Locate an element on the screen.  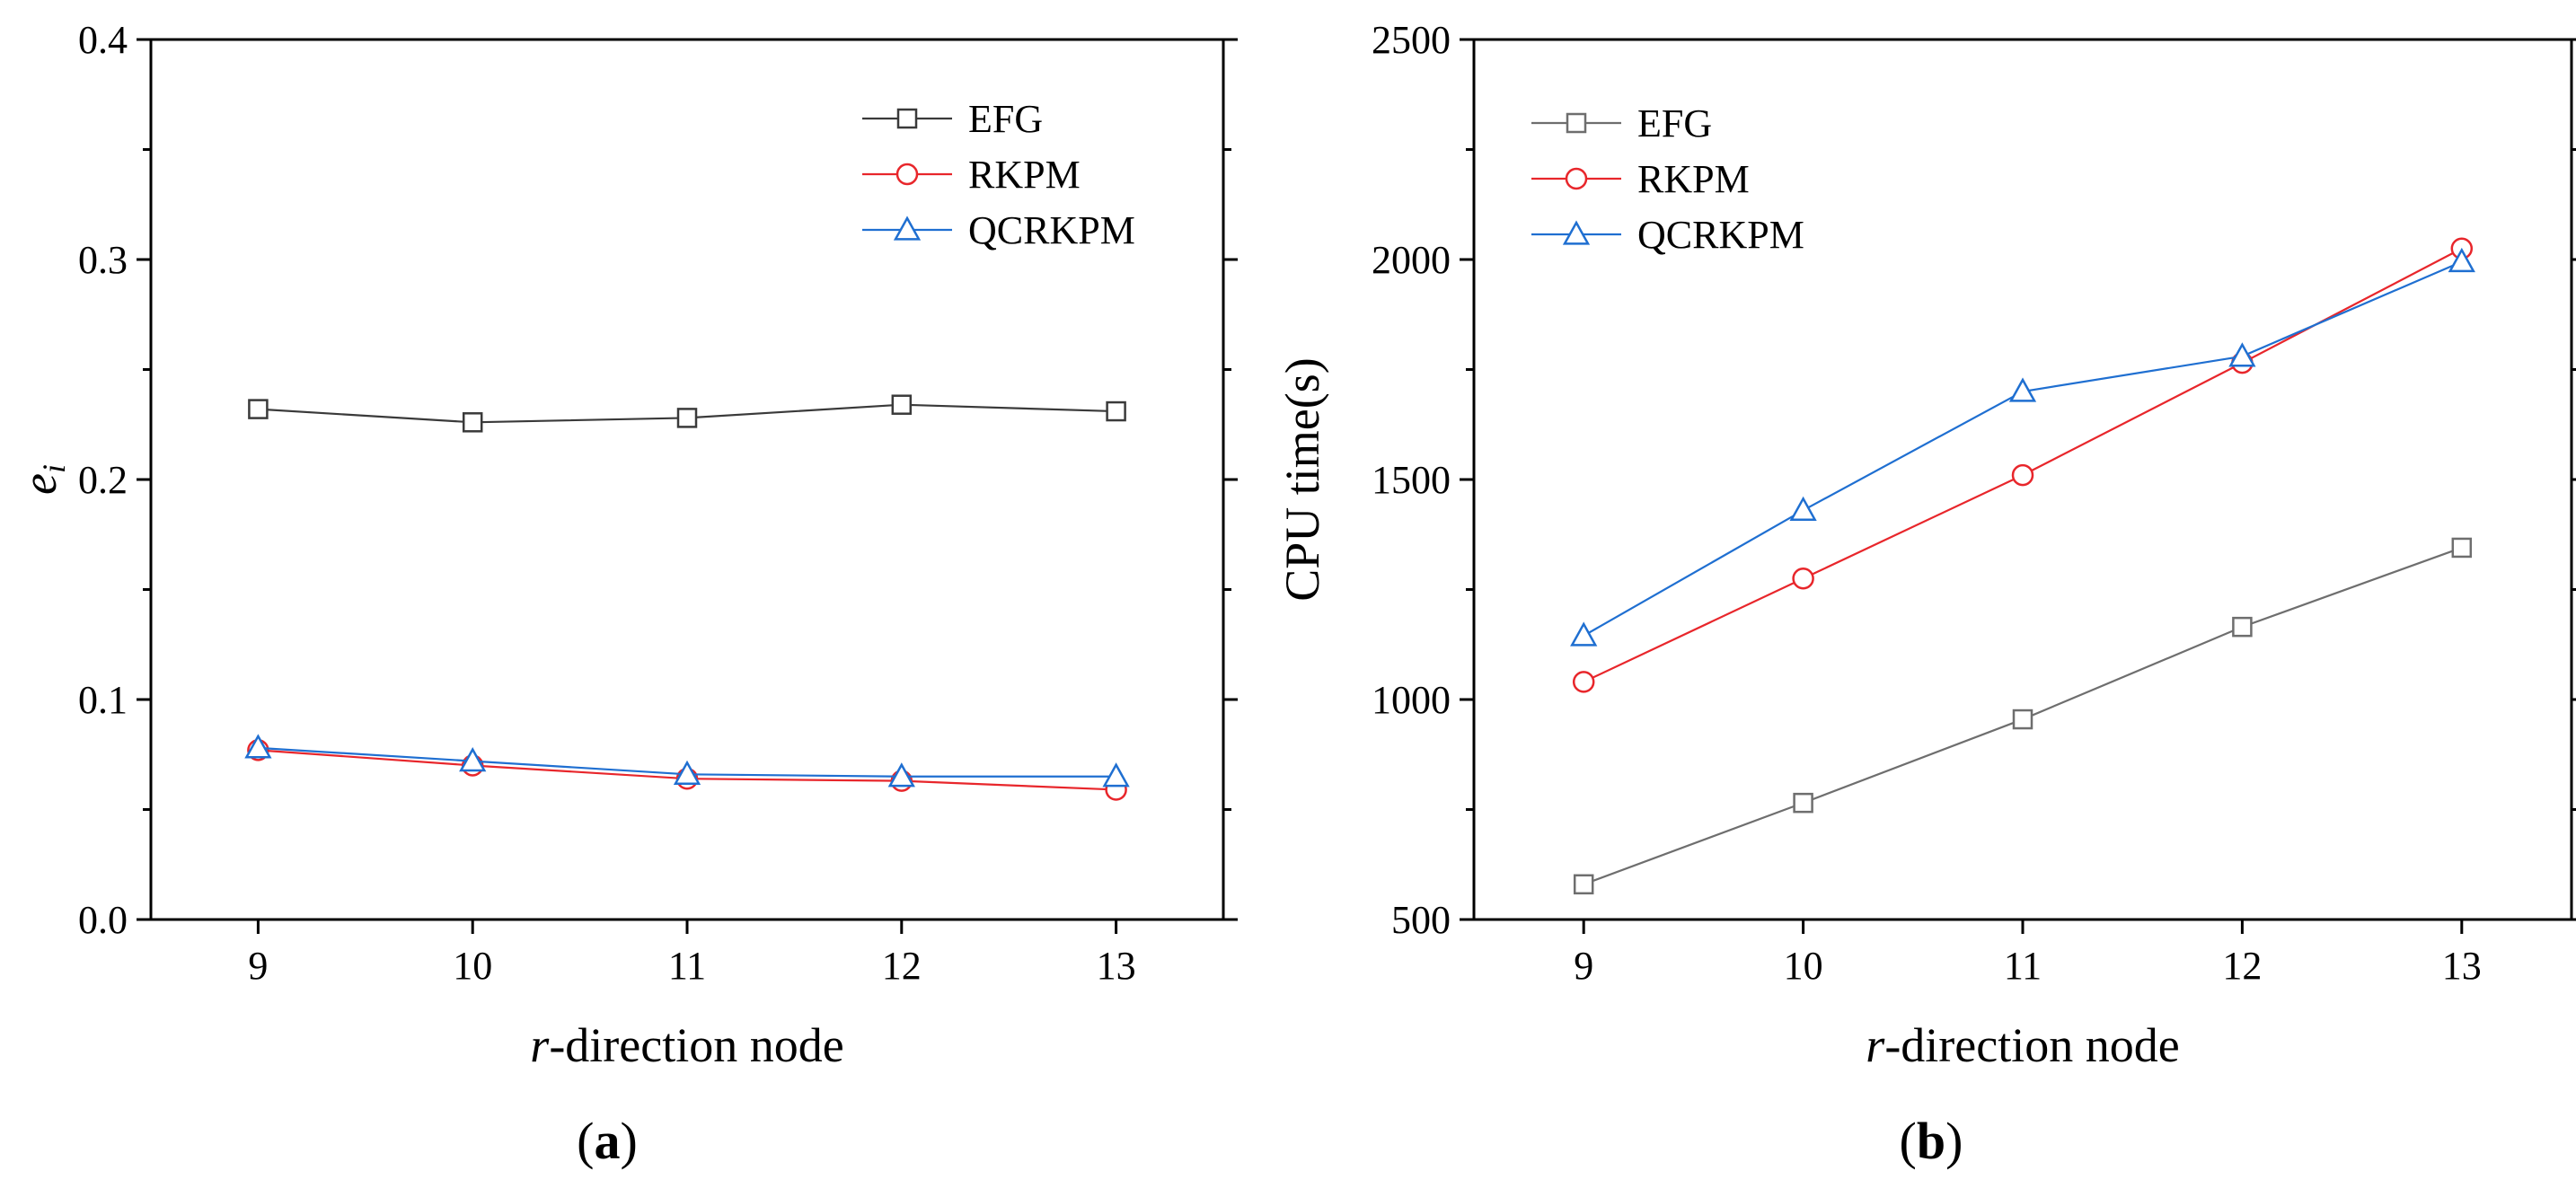
x-axis-var-b: r is located at coordinates (1875, 1045).